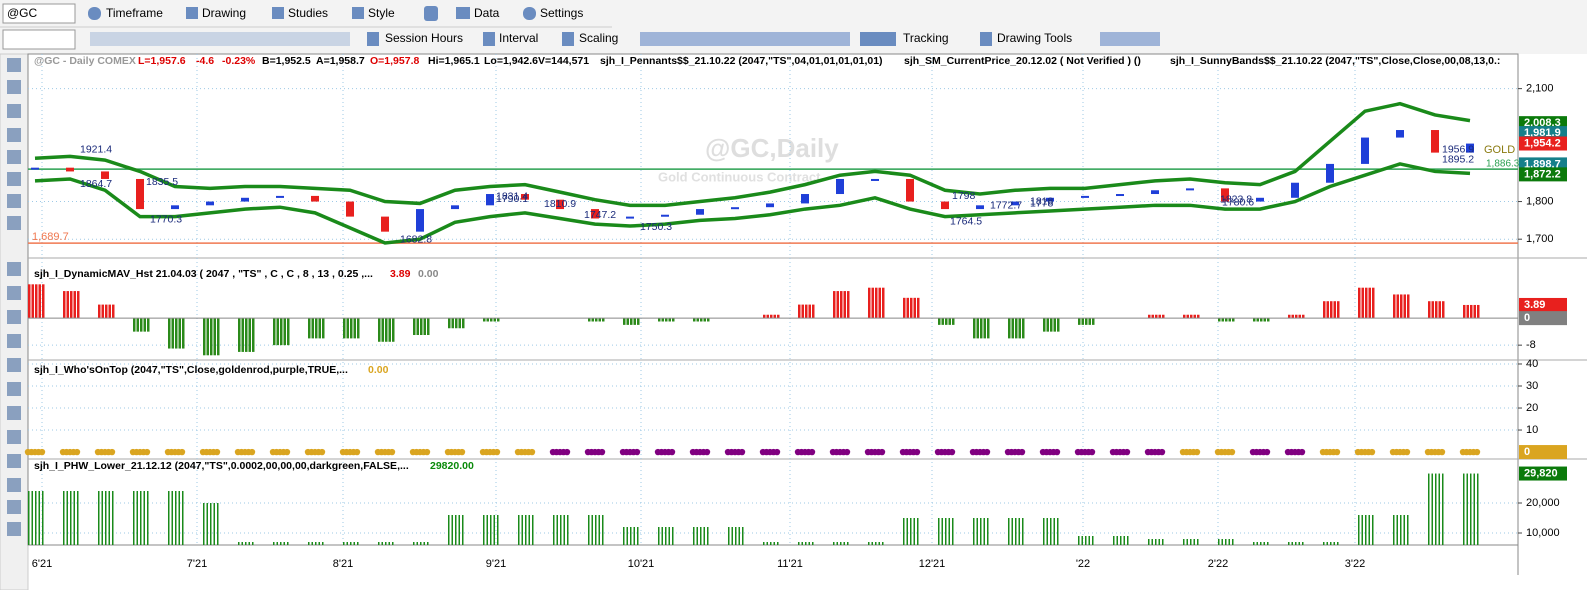 The width and height of the screenshot is (1587, 590). What do you see at coordinates (598, 38) in the screenshot?
I see `tool: Scaling` at bounding box center [598, 38].